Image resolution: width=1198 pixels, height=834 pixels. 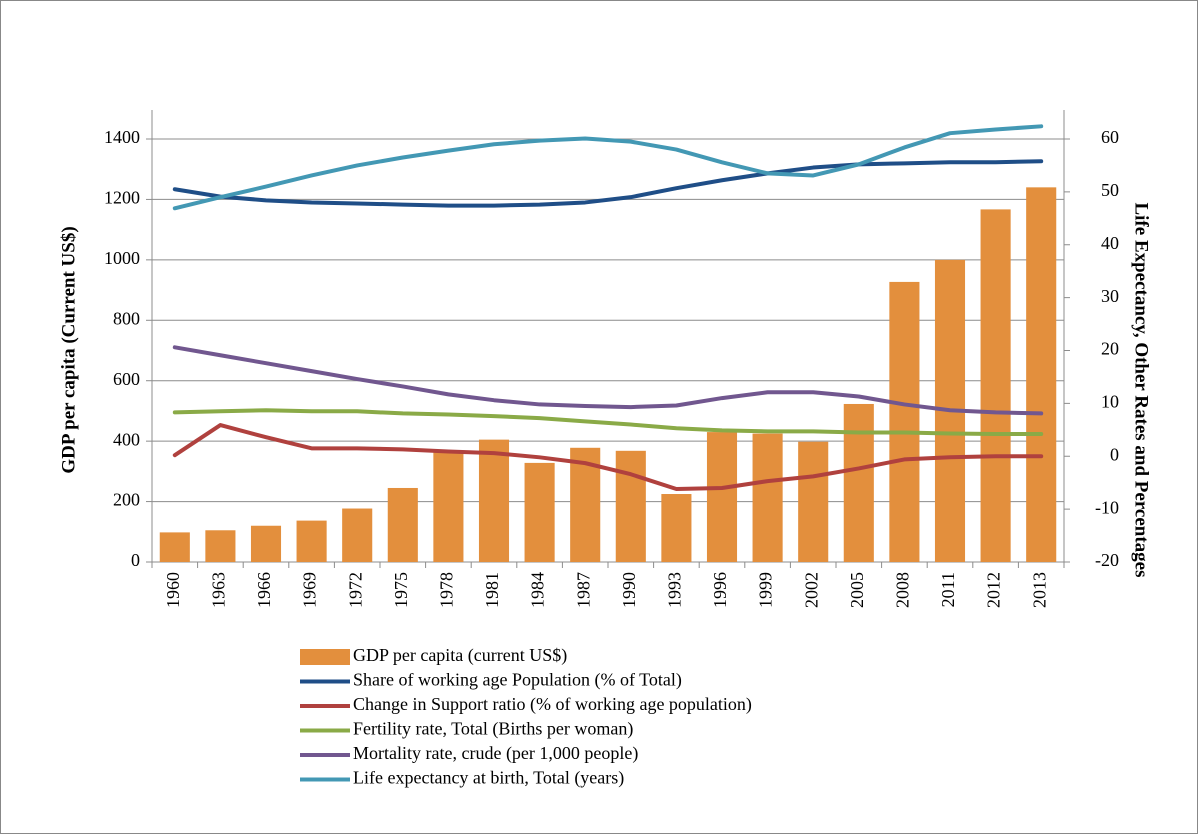 What do you see at coordinates (538, 590) in the screenshot?
I see `x-tick-label: 1984` at bounding box center [538, 590].